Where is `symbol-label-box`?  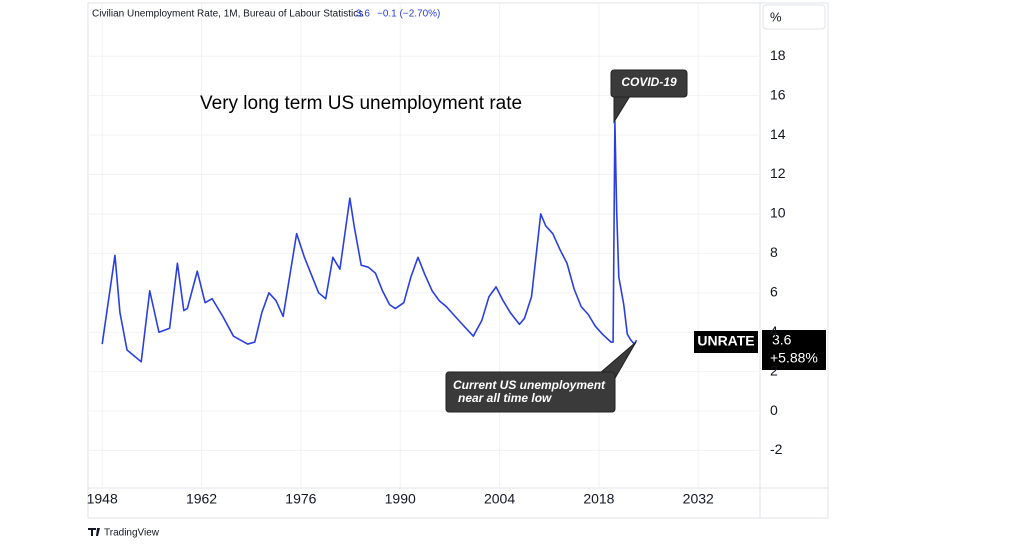 symbol-label-box is located at coordinates (726, 342).